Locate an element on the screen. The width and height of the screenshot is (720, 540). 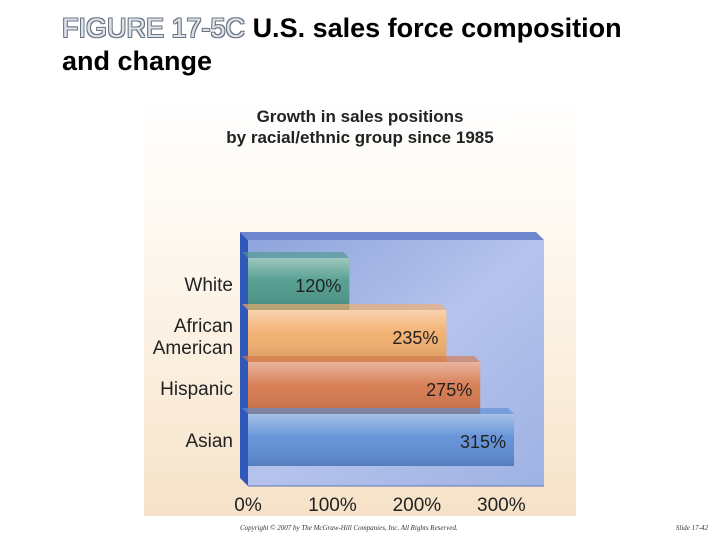
bar-value-label-3: 315% is located at coordinates (483, 442).